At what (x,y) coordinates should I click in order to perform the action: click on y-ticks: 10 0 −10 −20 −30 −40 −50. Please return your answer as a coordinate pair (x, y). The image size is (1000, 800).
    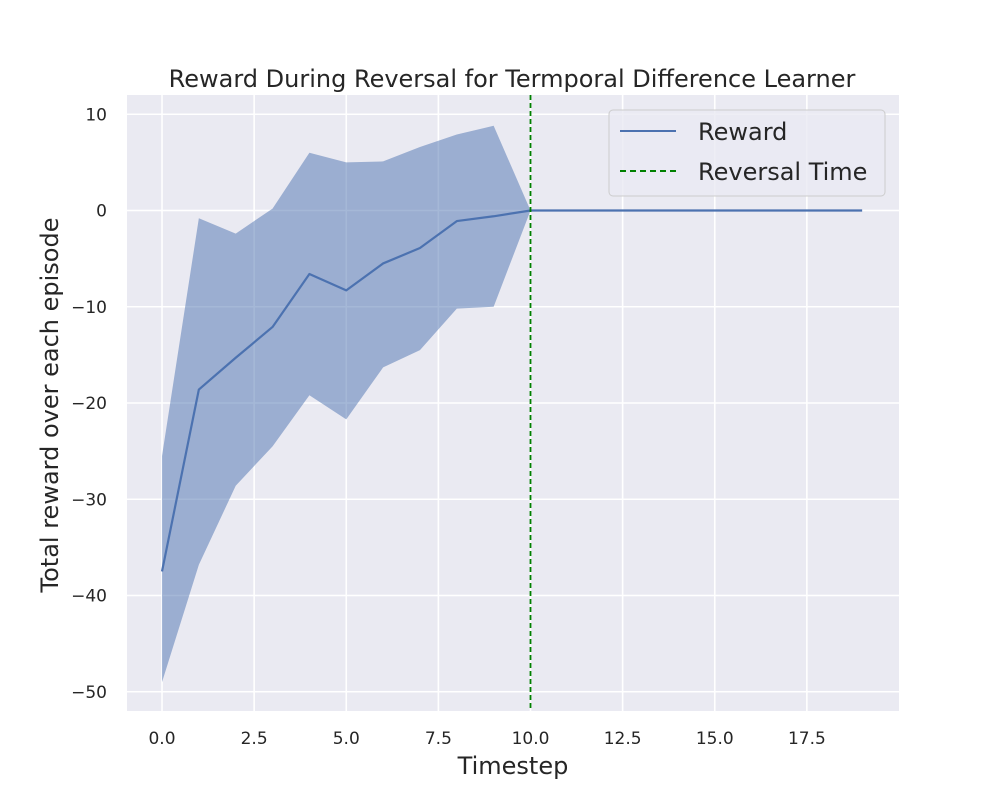
    Looking at the image, I should click on (89, 404).